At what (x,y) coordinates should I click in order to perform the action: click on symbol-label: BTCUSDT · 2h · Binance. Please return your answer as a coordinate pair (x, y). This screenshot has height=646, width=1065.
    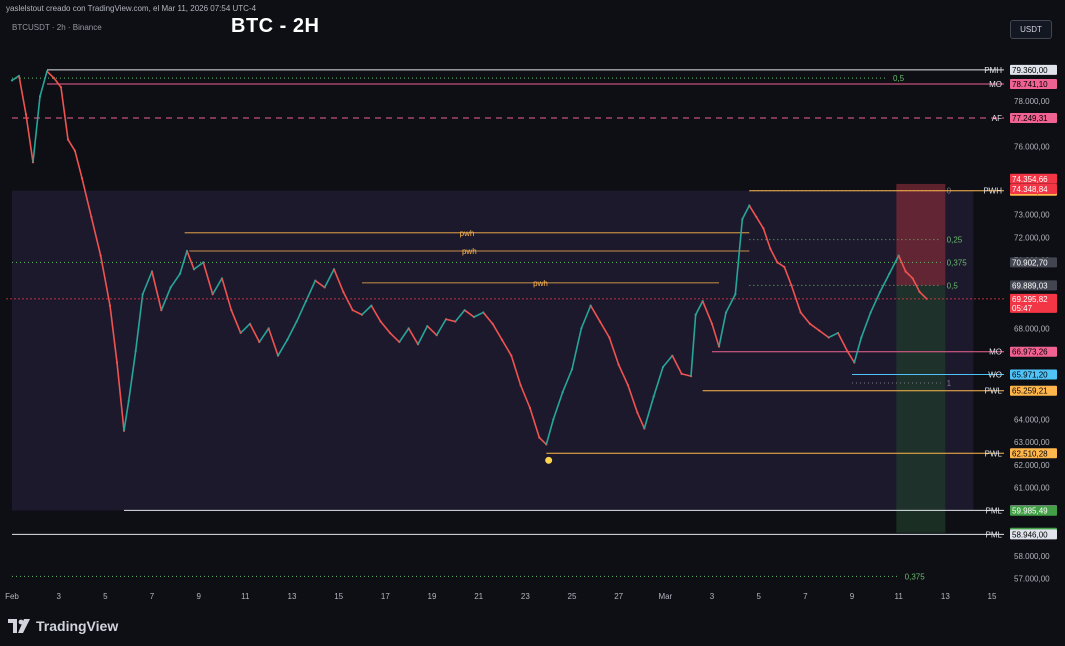
    Looking at the image, I should click on (57, 27).